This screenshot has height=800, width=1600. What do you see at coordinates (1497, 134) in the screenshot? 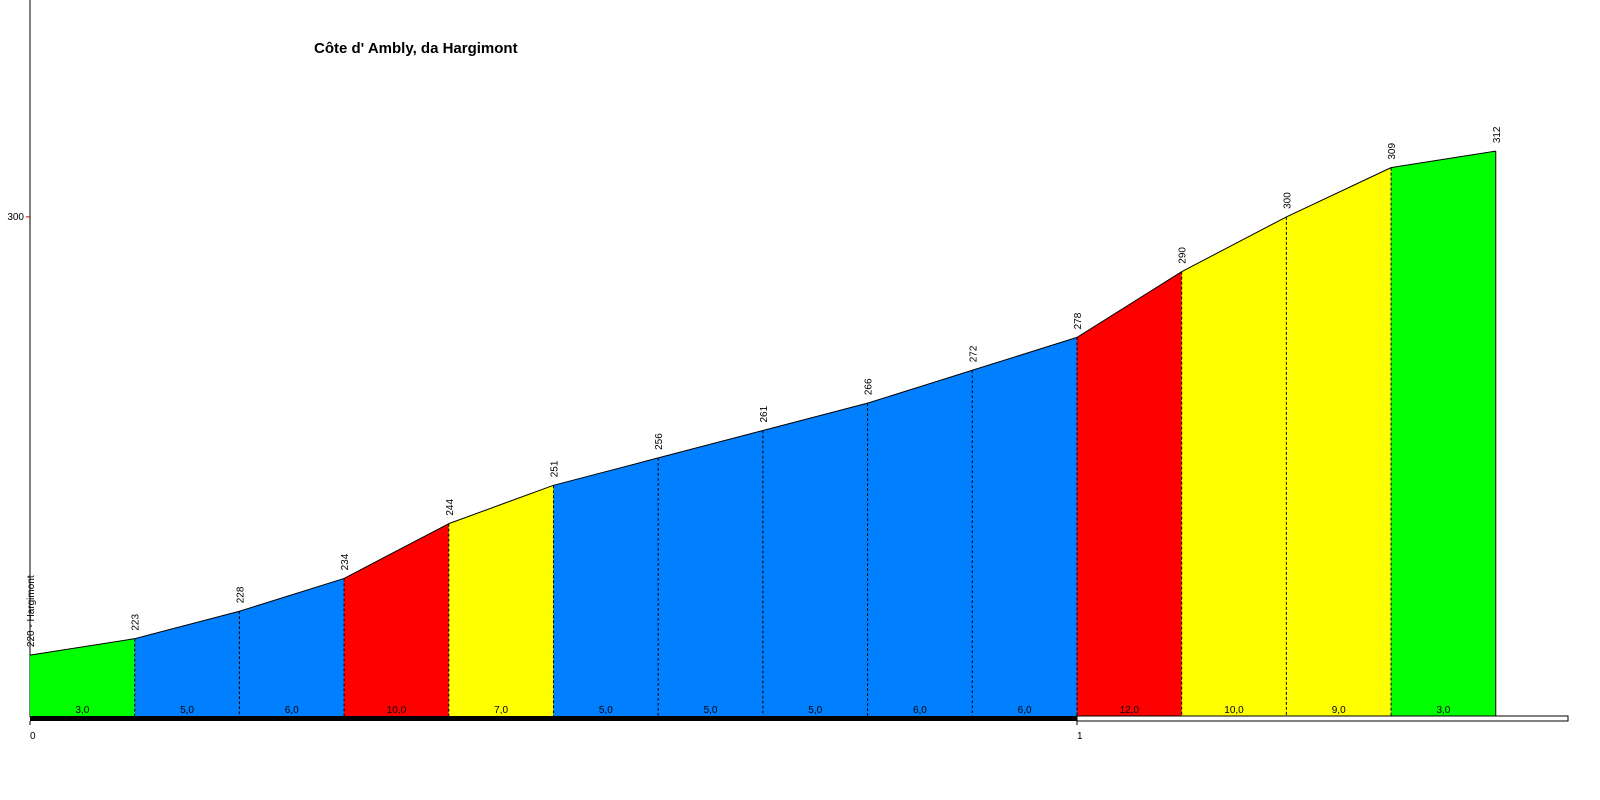
I see `elevation-label: 312` at bounding box center [1497, 134].